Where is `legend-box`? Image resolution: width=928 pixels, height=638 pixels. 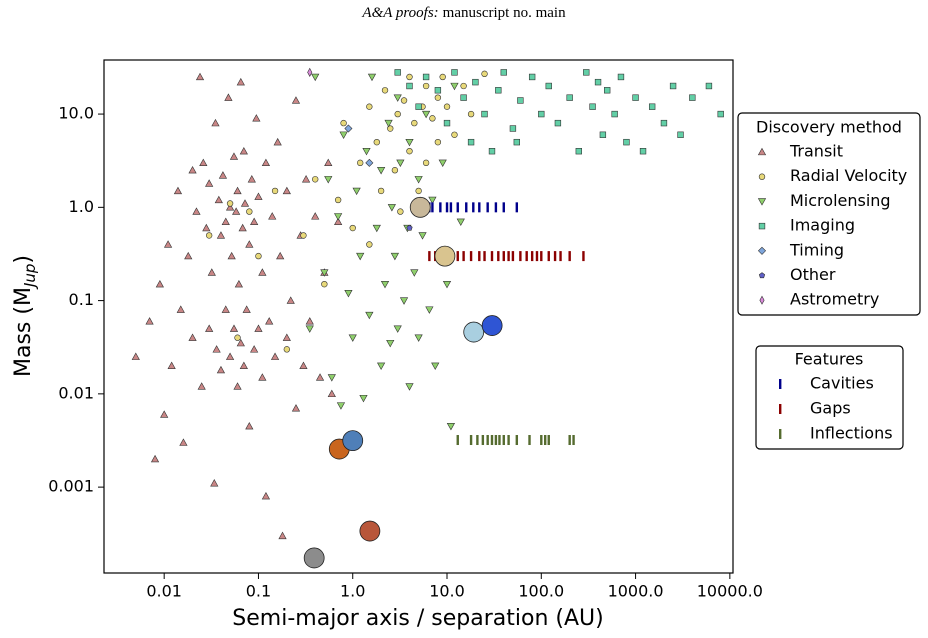
legend-box is located at coordinates (829, 214).